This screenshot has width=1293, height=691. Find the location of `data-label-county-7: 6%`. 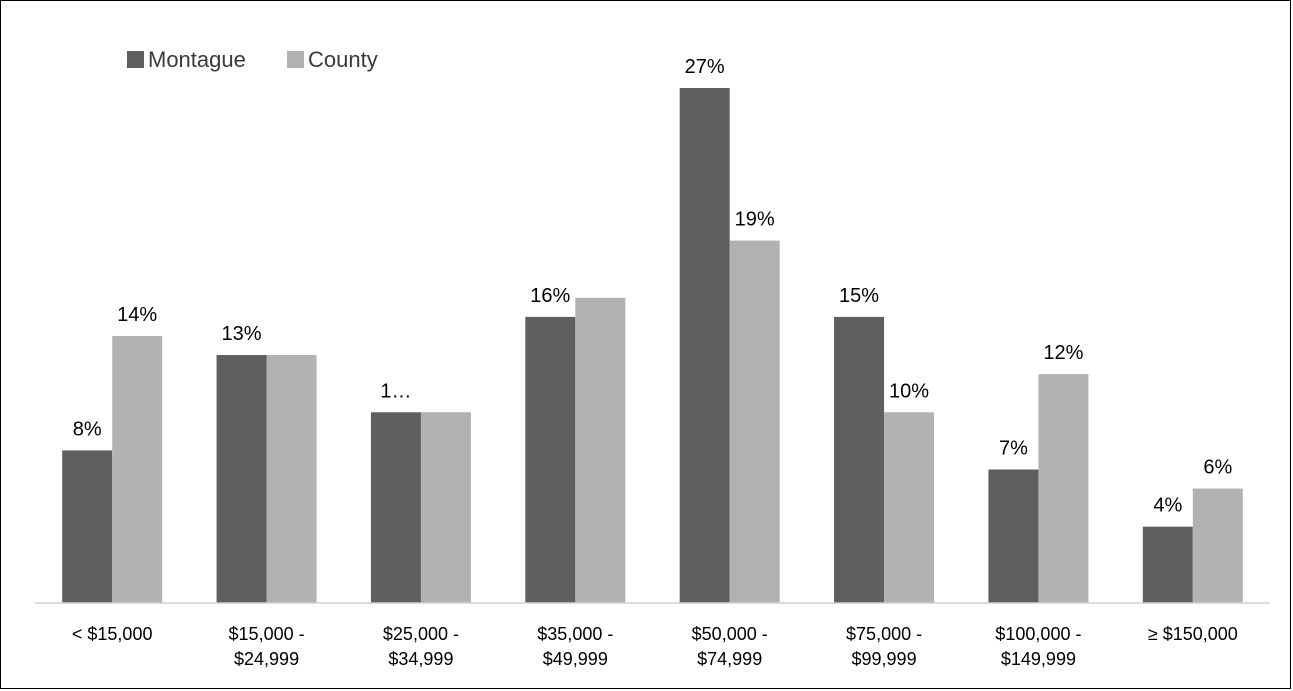

data-label-county-7: 6% is located at coordinates (1217, 468).